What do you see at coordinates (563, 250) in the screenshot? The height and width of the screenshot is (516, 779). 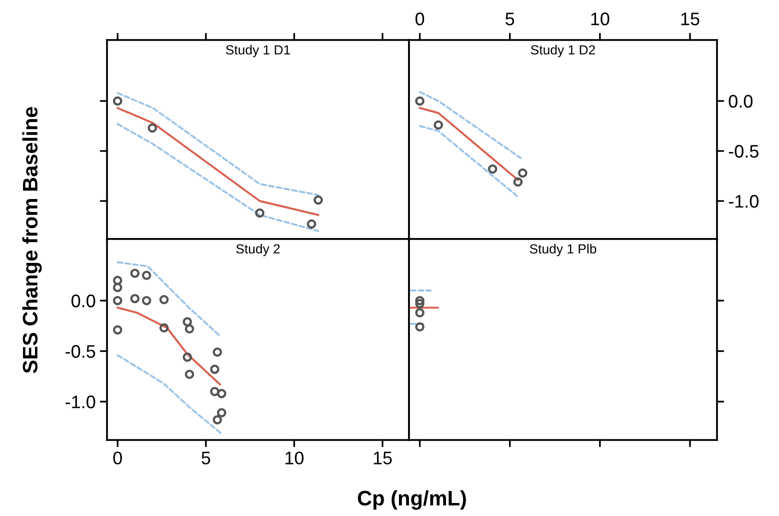 I see `chart-title: Study 1 Plb` at bounding box center [563, 250].